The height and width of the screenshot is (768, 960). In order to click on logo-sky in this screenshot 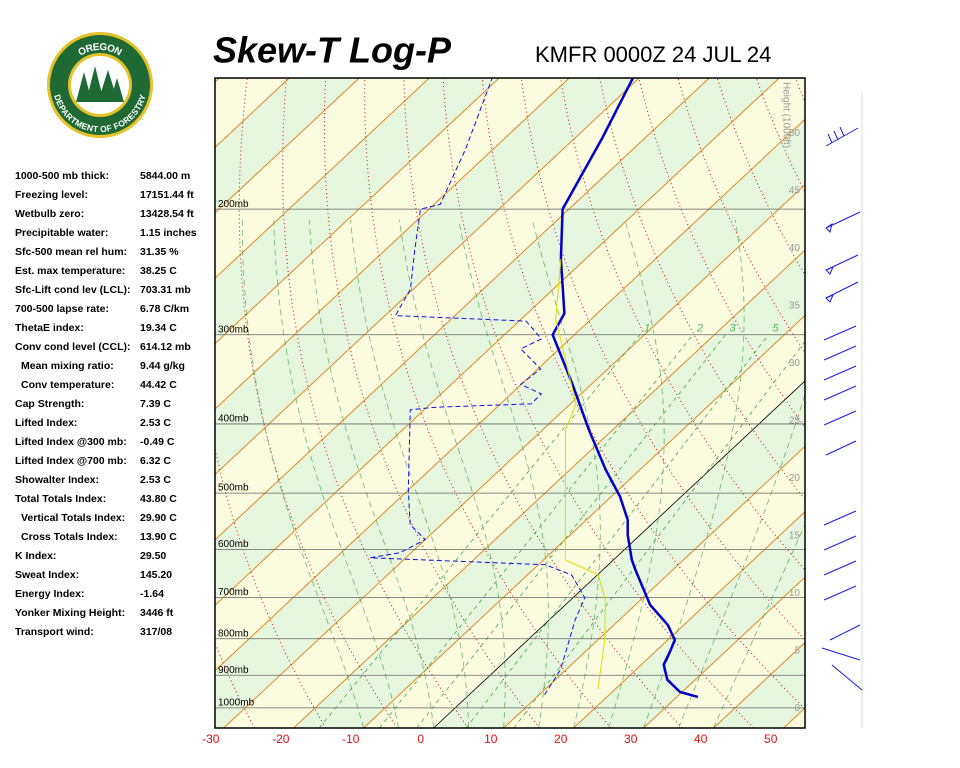, I will do `click(100, 85)`.